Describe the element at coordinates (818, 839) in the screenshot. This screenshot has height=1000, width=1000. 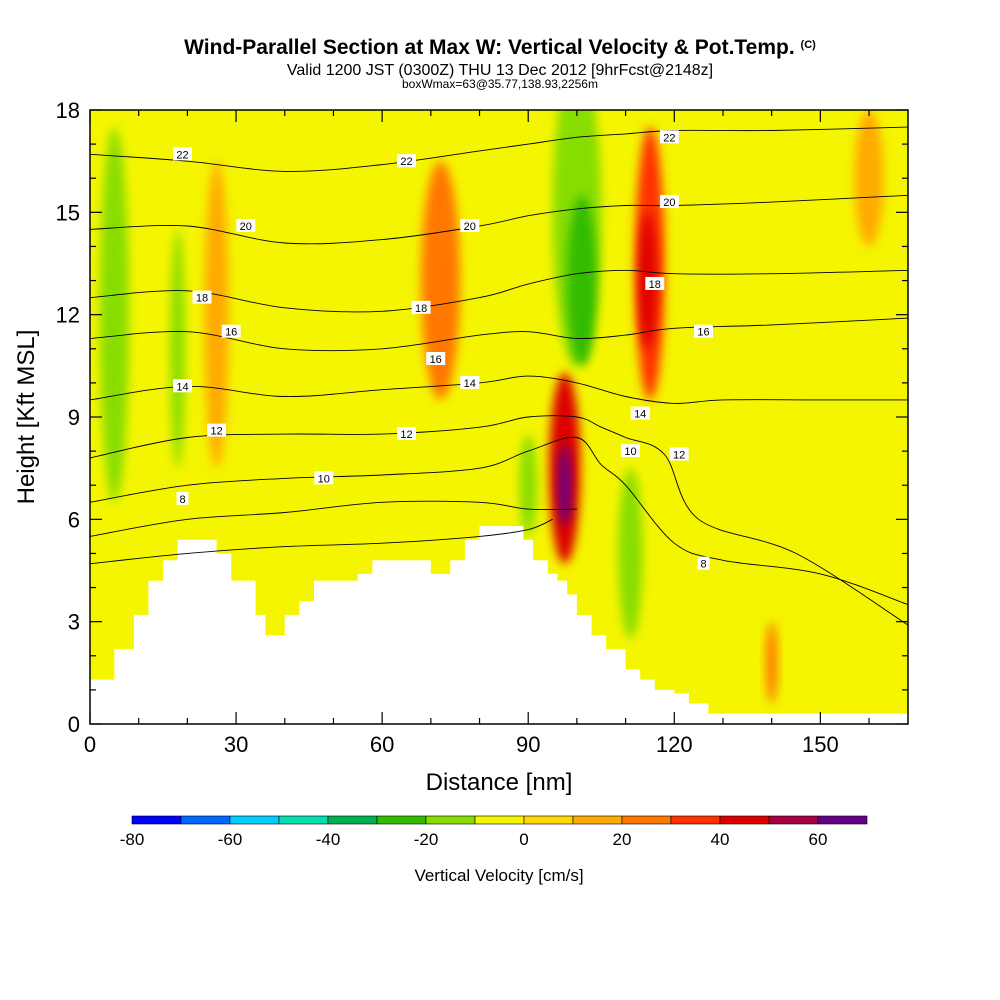
I see `colorbar-tick-label: 60` at that location.